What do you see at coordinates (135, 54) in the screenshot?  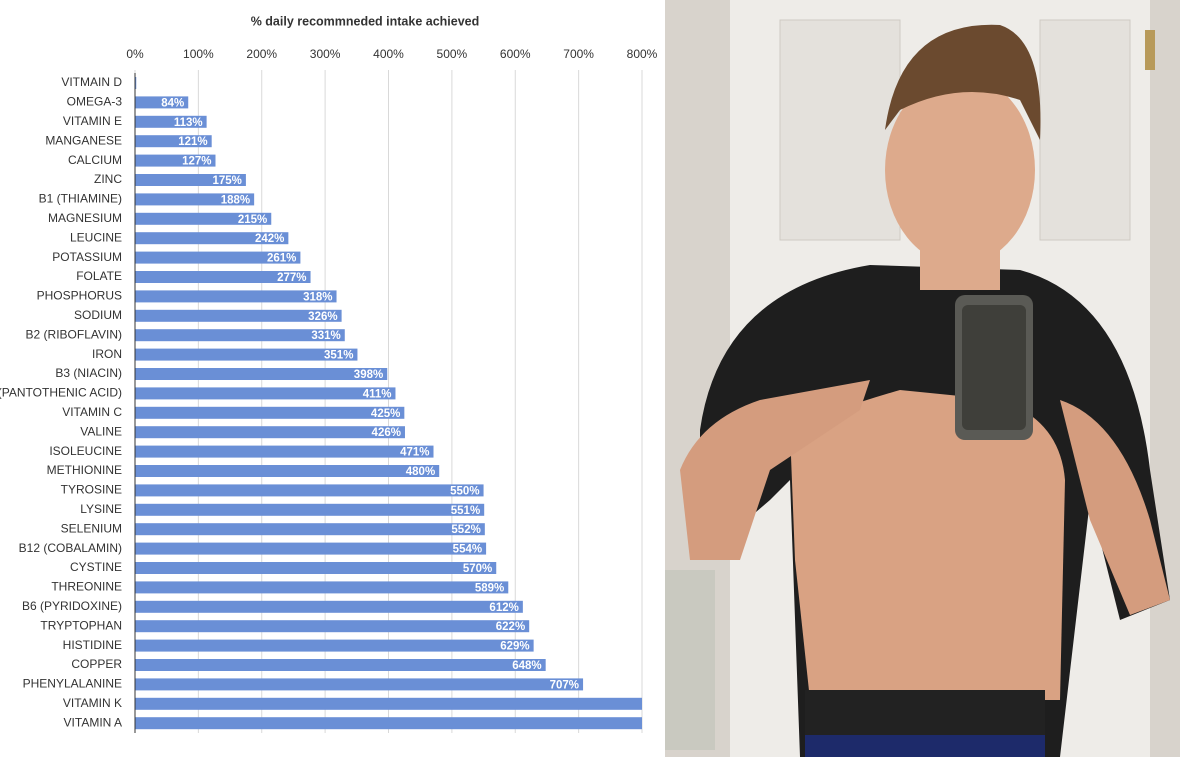 I see `x-tick-label: 0%` at bounding box center [135, 54].